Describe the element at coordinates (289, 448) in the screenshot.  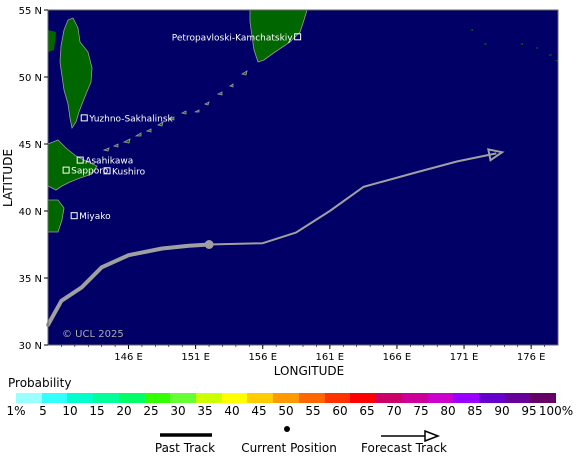
I see `current-position-key-label: Current Position` at that location.